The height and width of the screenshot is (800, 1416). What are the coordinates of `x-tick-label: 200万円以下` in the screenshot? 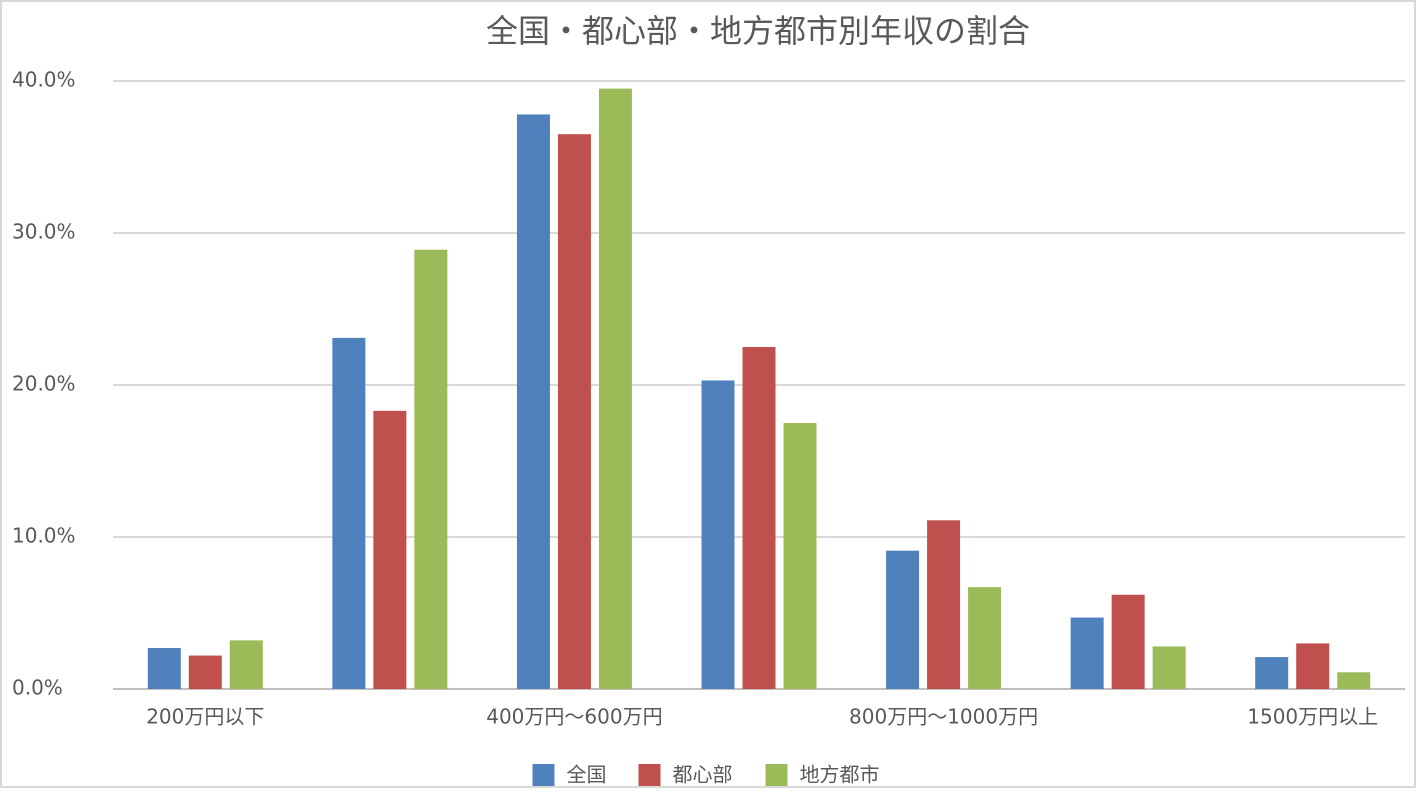 It's located at (205, 717).